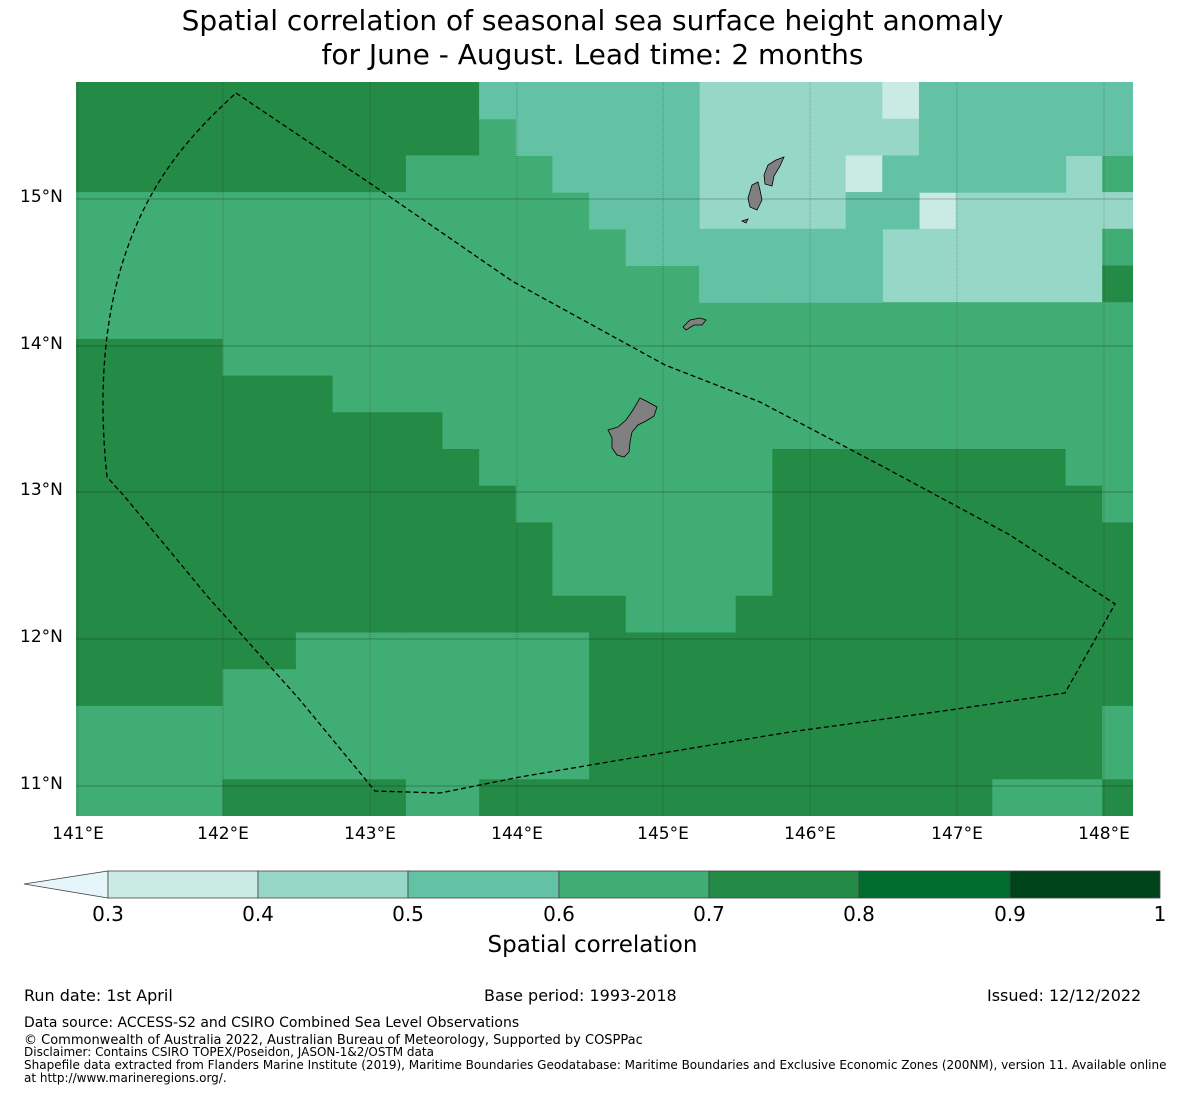 This screenshot has height=1095, width=1185. I want to click on colorbar-label: Spatial correlation, so click(592, 945).